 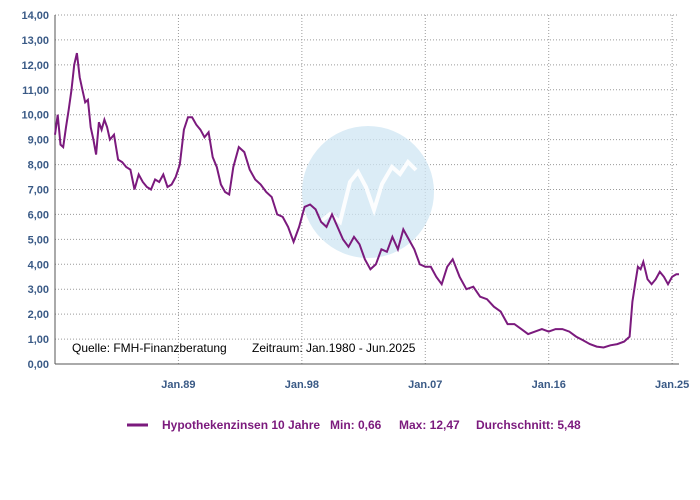 What do you see at coordinates (549, 385) in the screenshot?
I see `x-tick-label: Jan.16` at bounding box center [549, 385].